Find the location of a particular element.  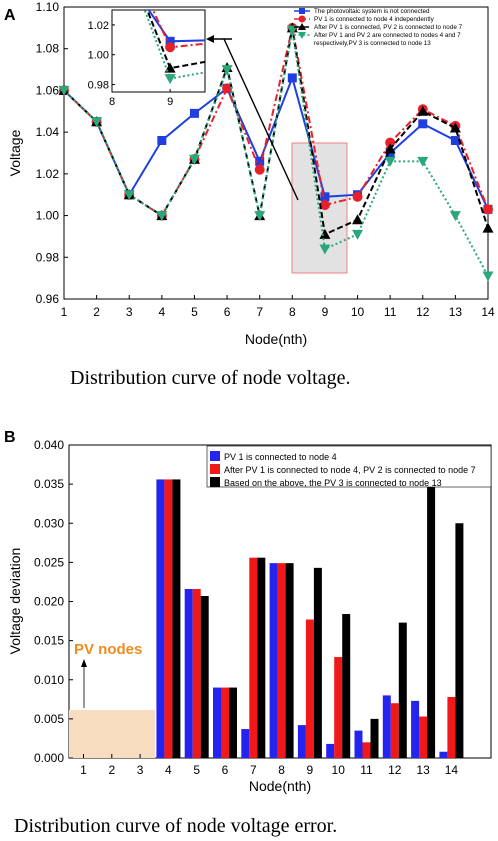

y-tick-label: 0.98 is located at coordinates (48, 257).